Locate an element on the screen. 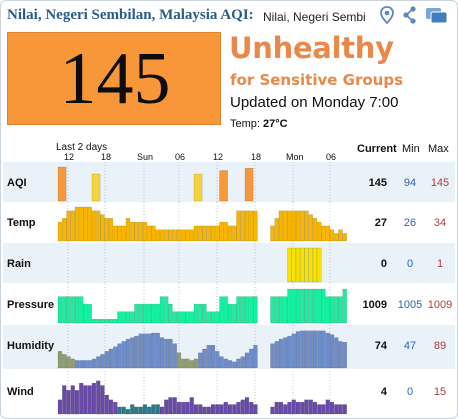 The image size is (458, 419). map-pin-icon is located at coordinates (387, 15).